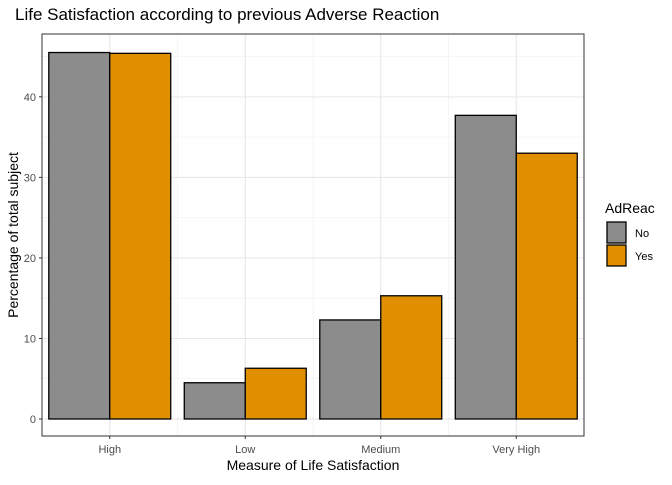 The image size is (672, 485). I want to click on y-axis: 0 10 20 30 40, so click(33, 259).